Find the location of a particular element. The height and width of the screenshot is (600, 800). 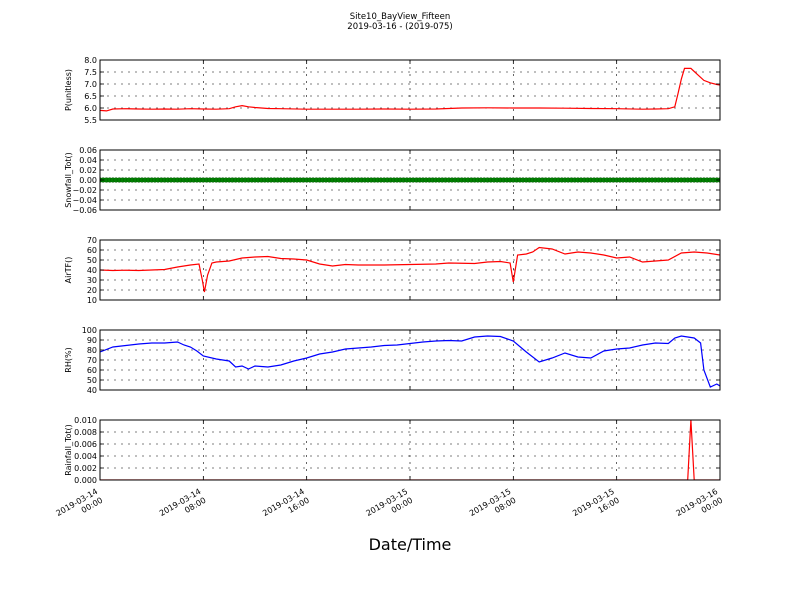

y-tick-label: 0.02 is located at coordinates (88, 170).